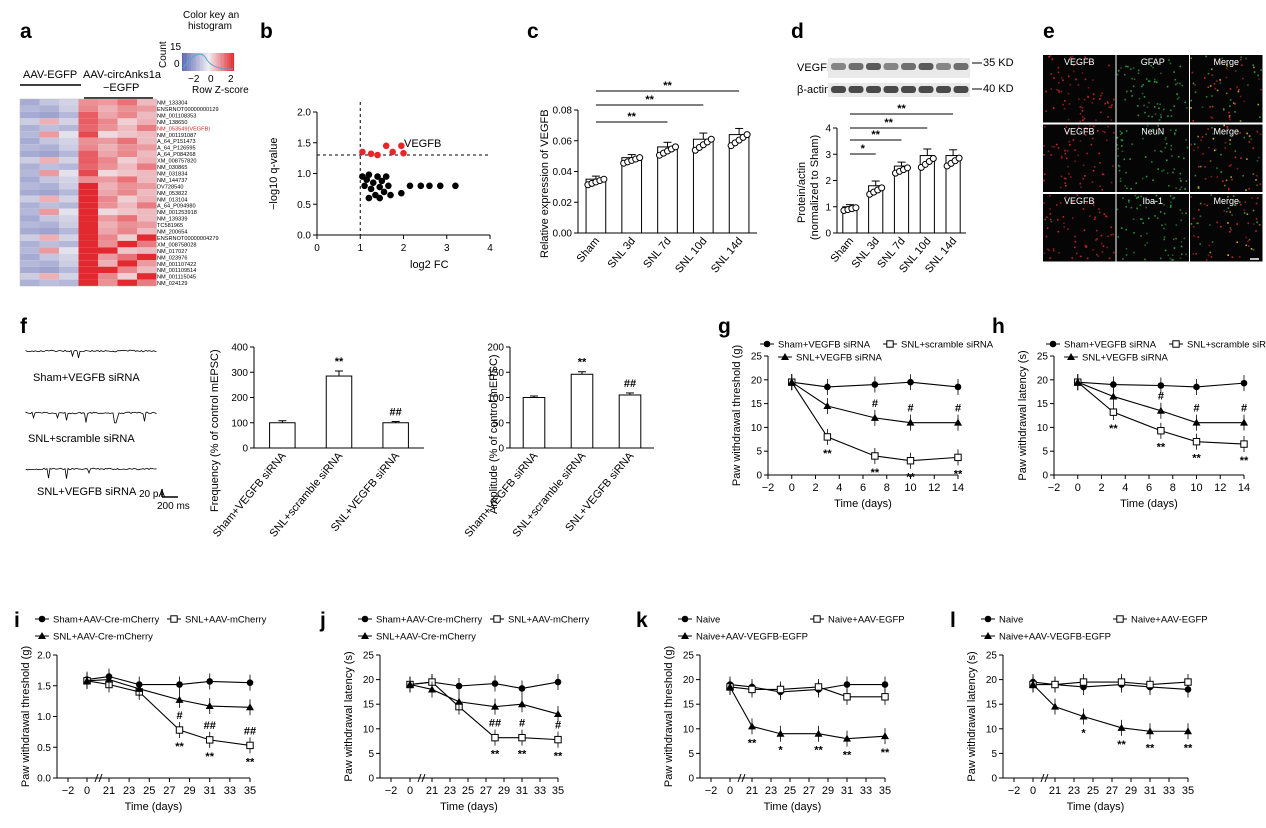  What do you see at coordinates (759, 452) in the screenshot?
I see `y-tick-label: 5` at bounding box center [759, 452].